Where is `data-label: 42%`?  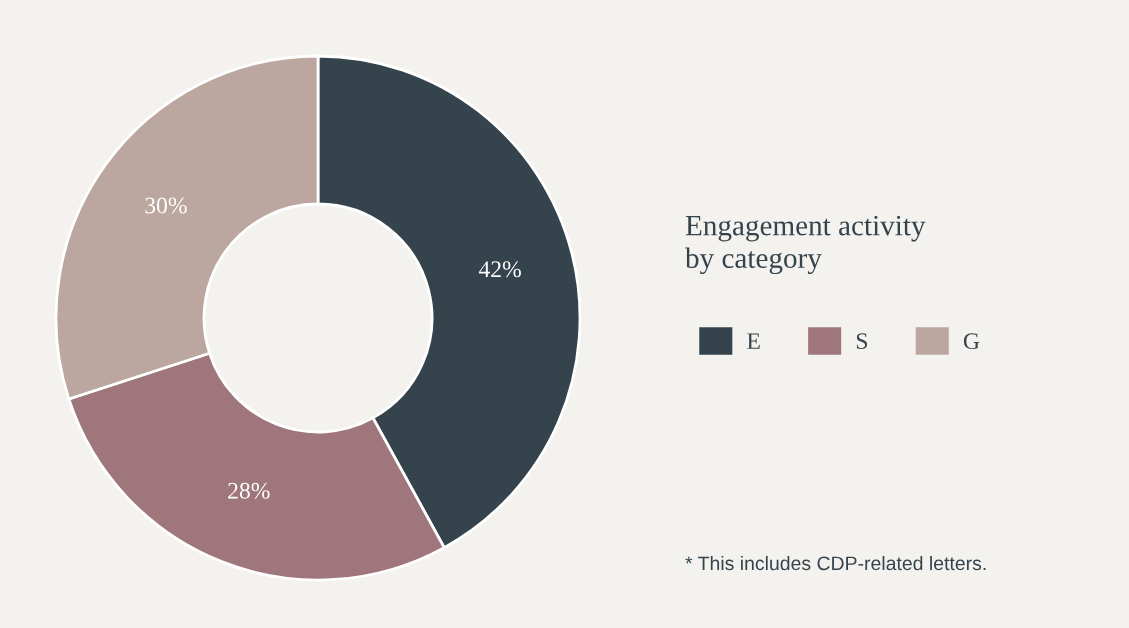 data-label: 42% is located at coordinates (499, 269).